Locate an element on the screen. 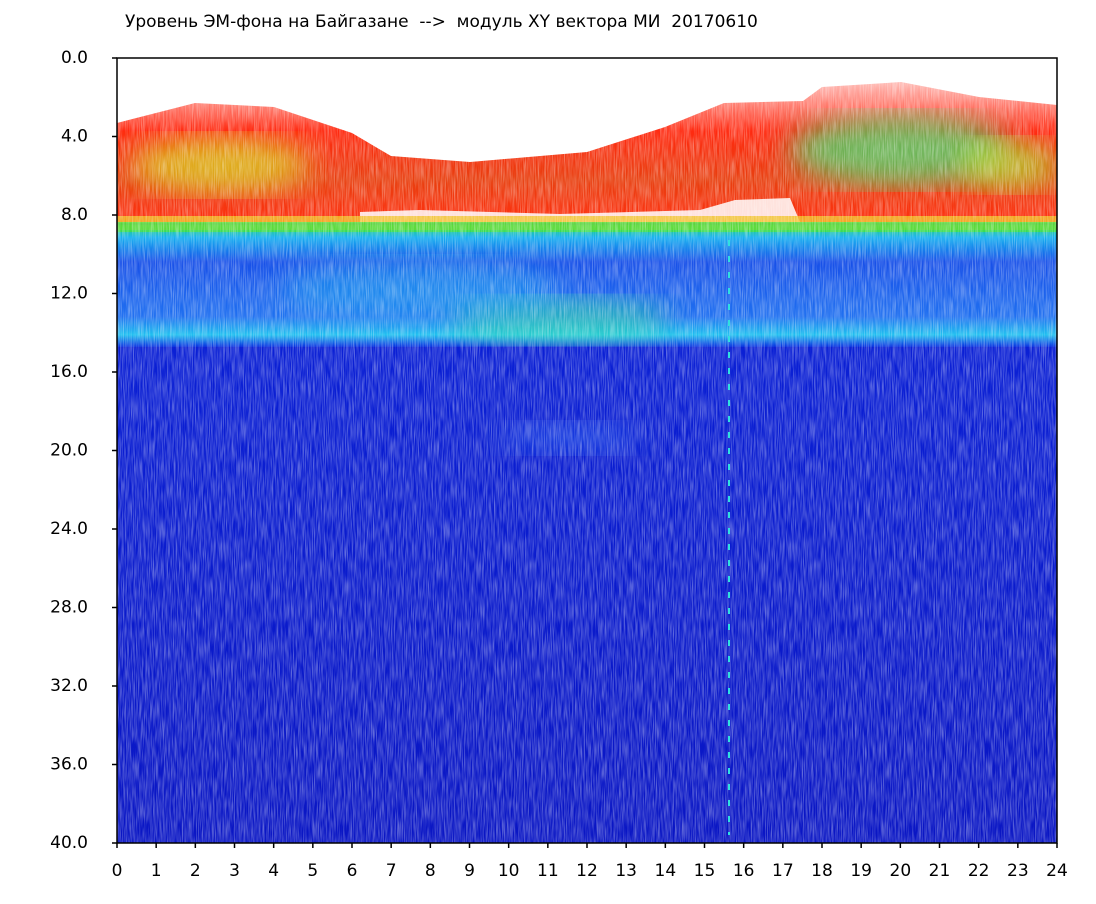  x-tick-label: 21 is located at coordinates (940, 871).